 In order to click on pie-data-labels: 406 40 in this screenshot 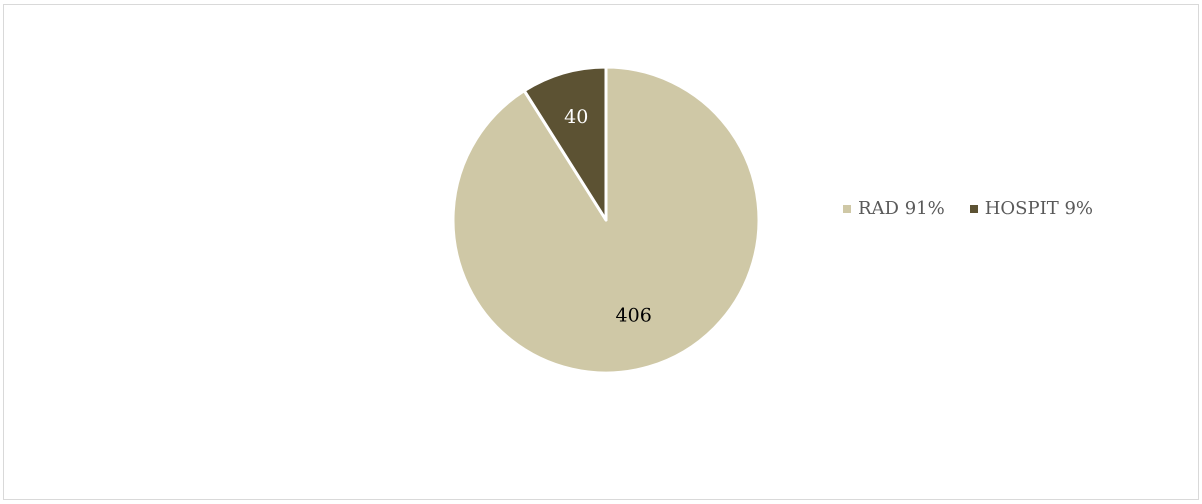, I will do `click(608, 216)`.